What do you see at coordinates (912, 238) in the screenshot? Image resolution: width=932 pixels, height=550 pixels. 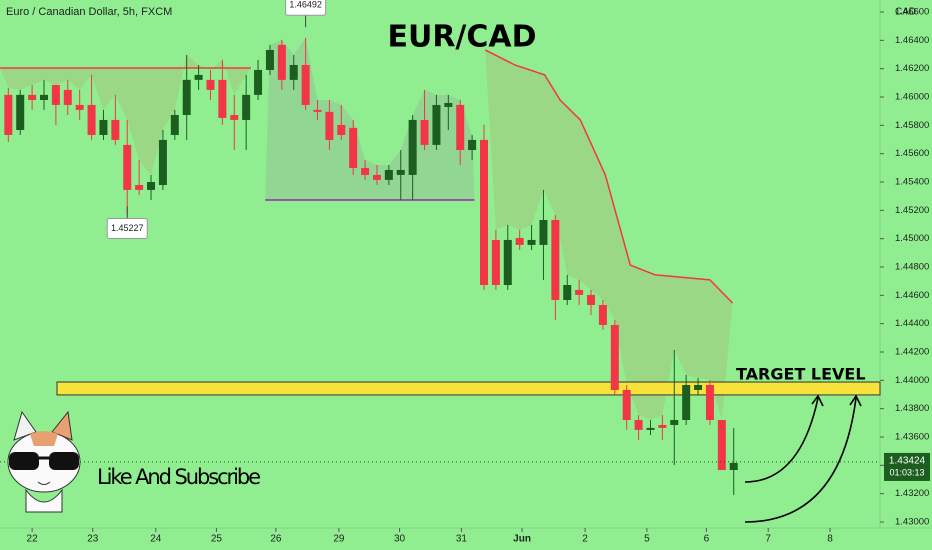 I see `y-tick-label: 1.45000` at bounding box center [912, 238].